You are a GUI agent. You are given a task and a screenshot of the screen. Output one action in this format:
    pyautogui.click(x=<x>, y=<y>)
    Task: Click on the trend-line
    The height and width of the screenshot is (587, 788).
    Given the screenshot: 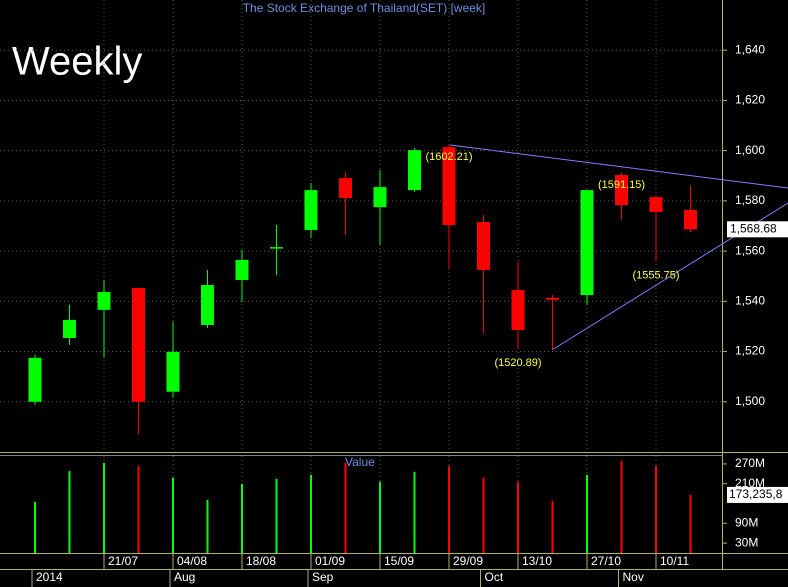 What is the action you would take?
    pyautogui.click(x=618, y=166)
    